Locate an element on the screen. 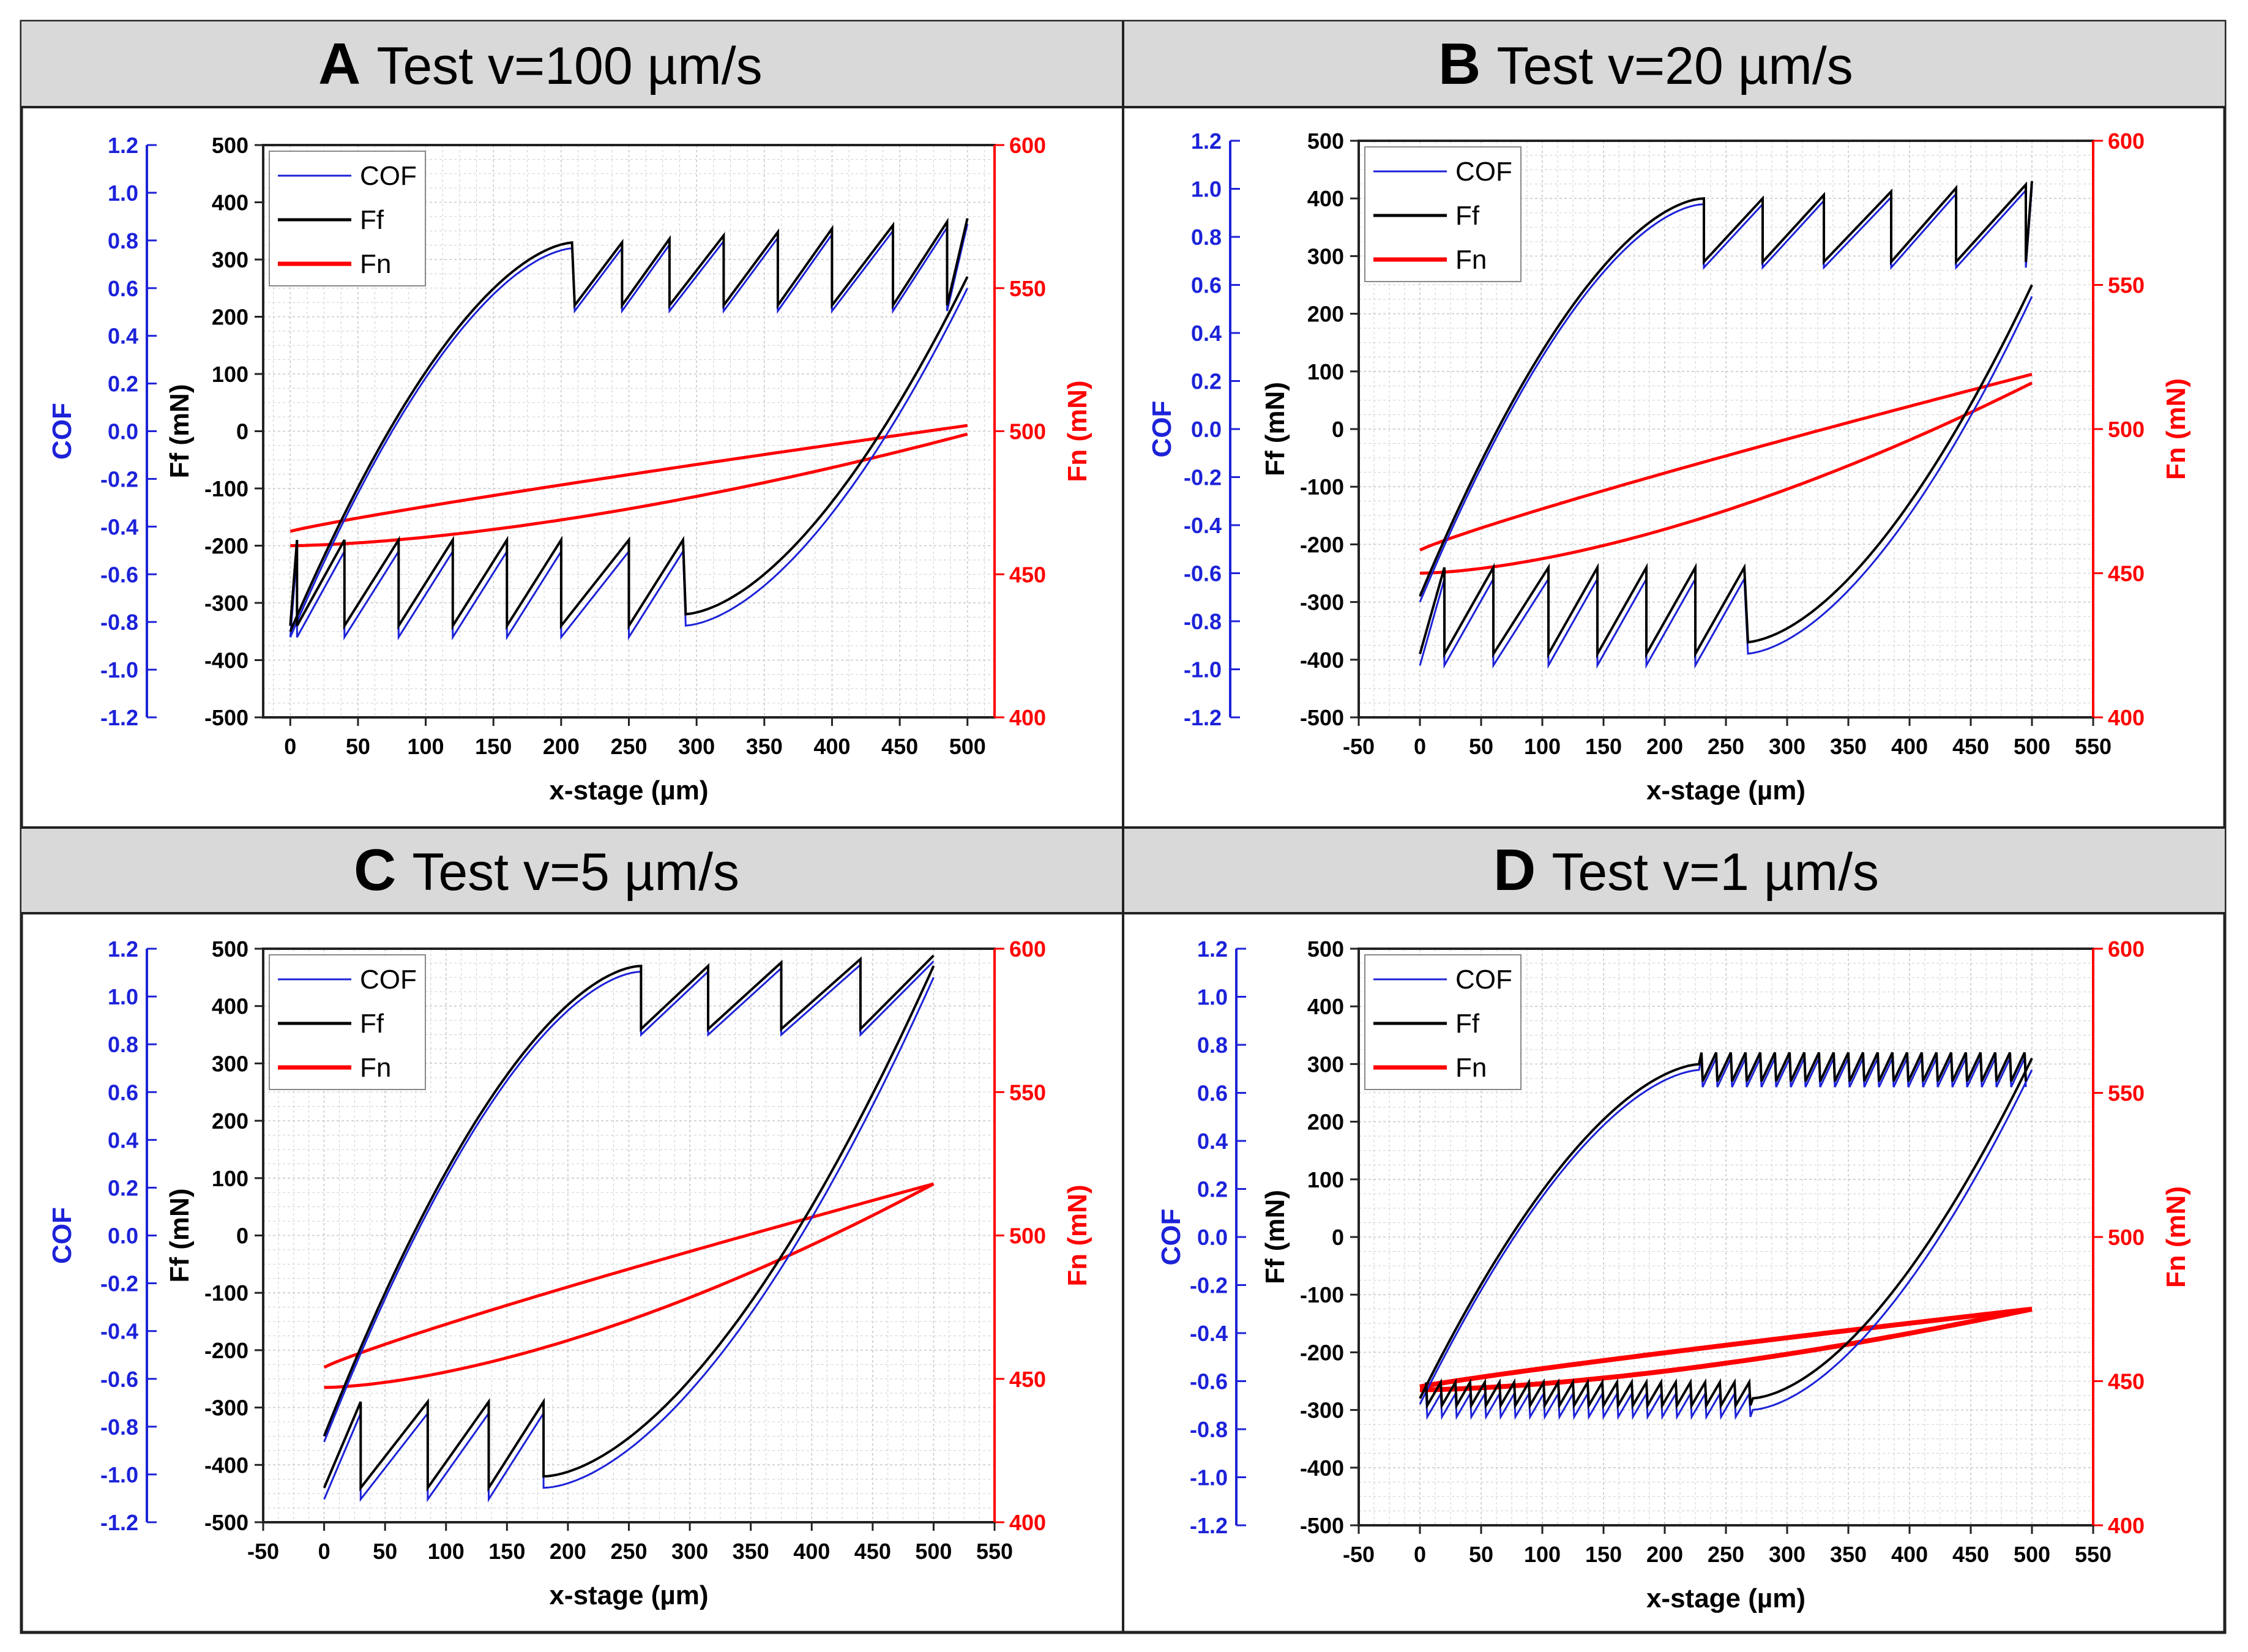  fn-tick-label: 550 is located at coordinates (1027, 1092).